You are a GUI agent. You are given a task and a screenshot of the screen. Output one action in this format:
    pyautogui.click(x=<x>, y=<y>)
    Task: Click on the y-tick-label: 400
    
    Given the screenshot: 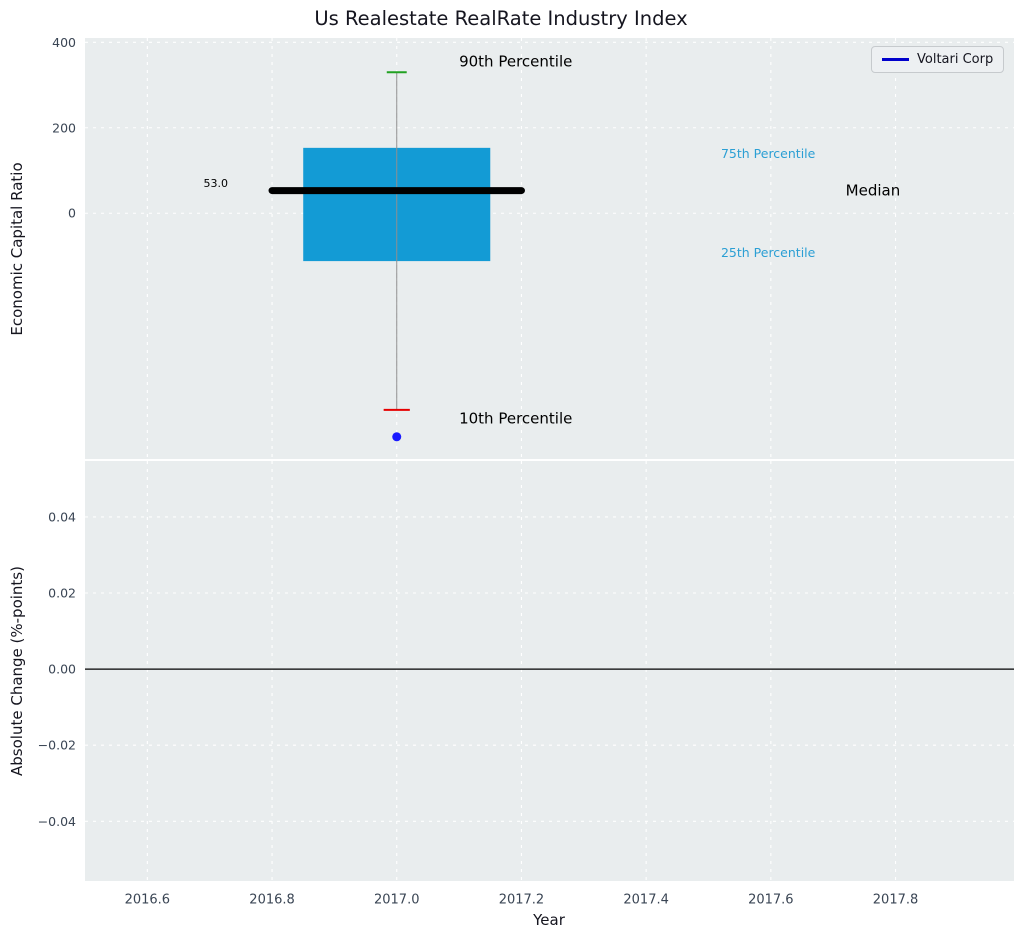 What is the action you would take?
    pyautogui.click(x=64, y=42)
    